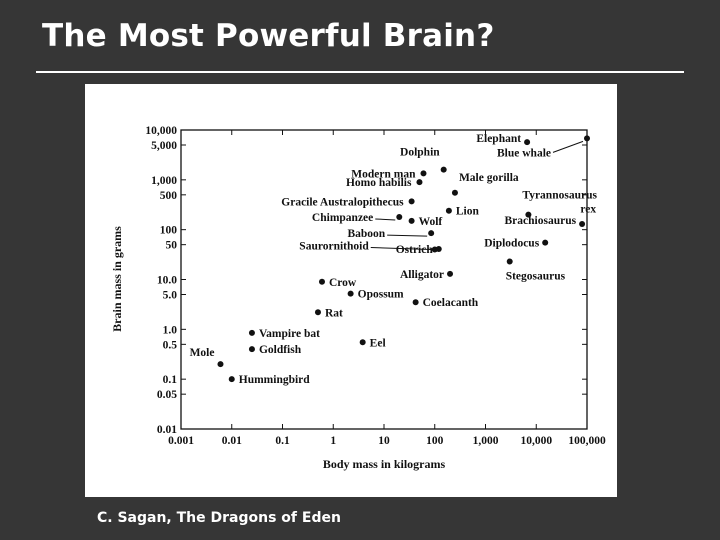 This screenshot has width=720, height=540. I want to click on y-tick-label: 5.0, so click(170, 296).